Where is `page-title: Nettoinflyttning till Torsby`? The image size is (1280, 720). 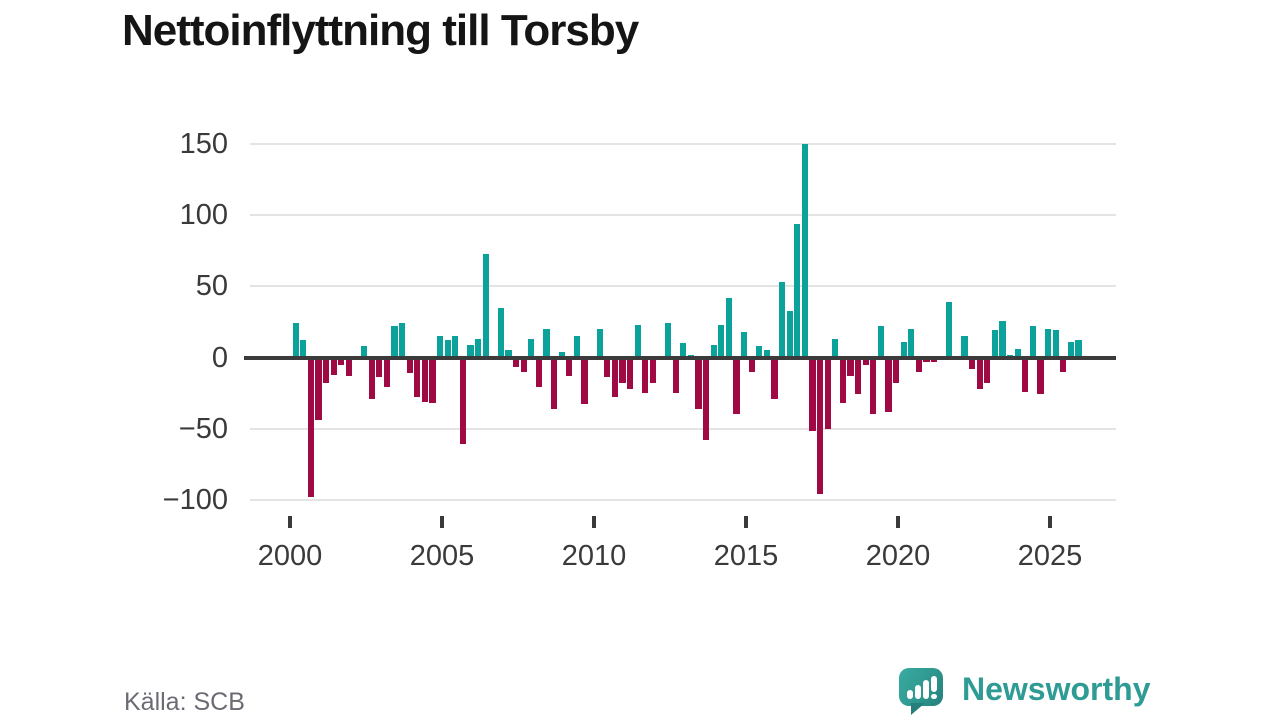 page-title: Nettoinflyttning till Torsby is located at coordinates (380, 30).